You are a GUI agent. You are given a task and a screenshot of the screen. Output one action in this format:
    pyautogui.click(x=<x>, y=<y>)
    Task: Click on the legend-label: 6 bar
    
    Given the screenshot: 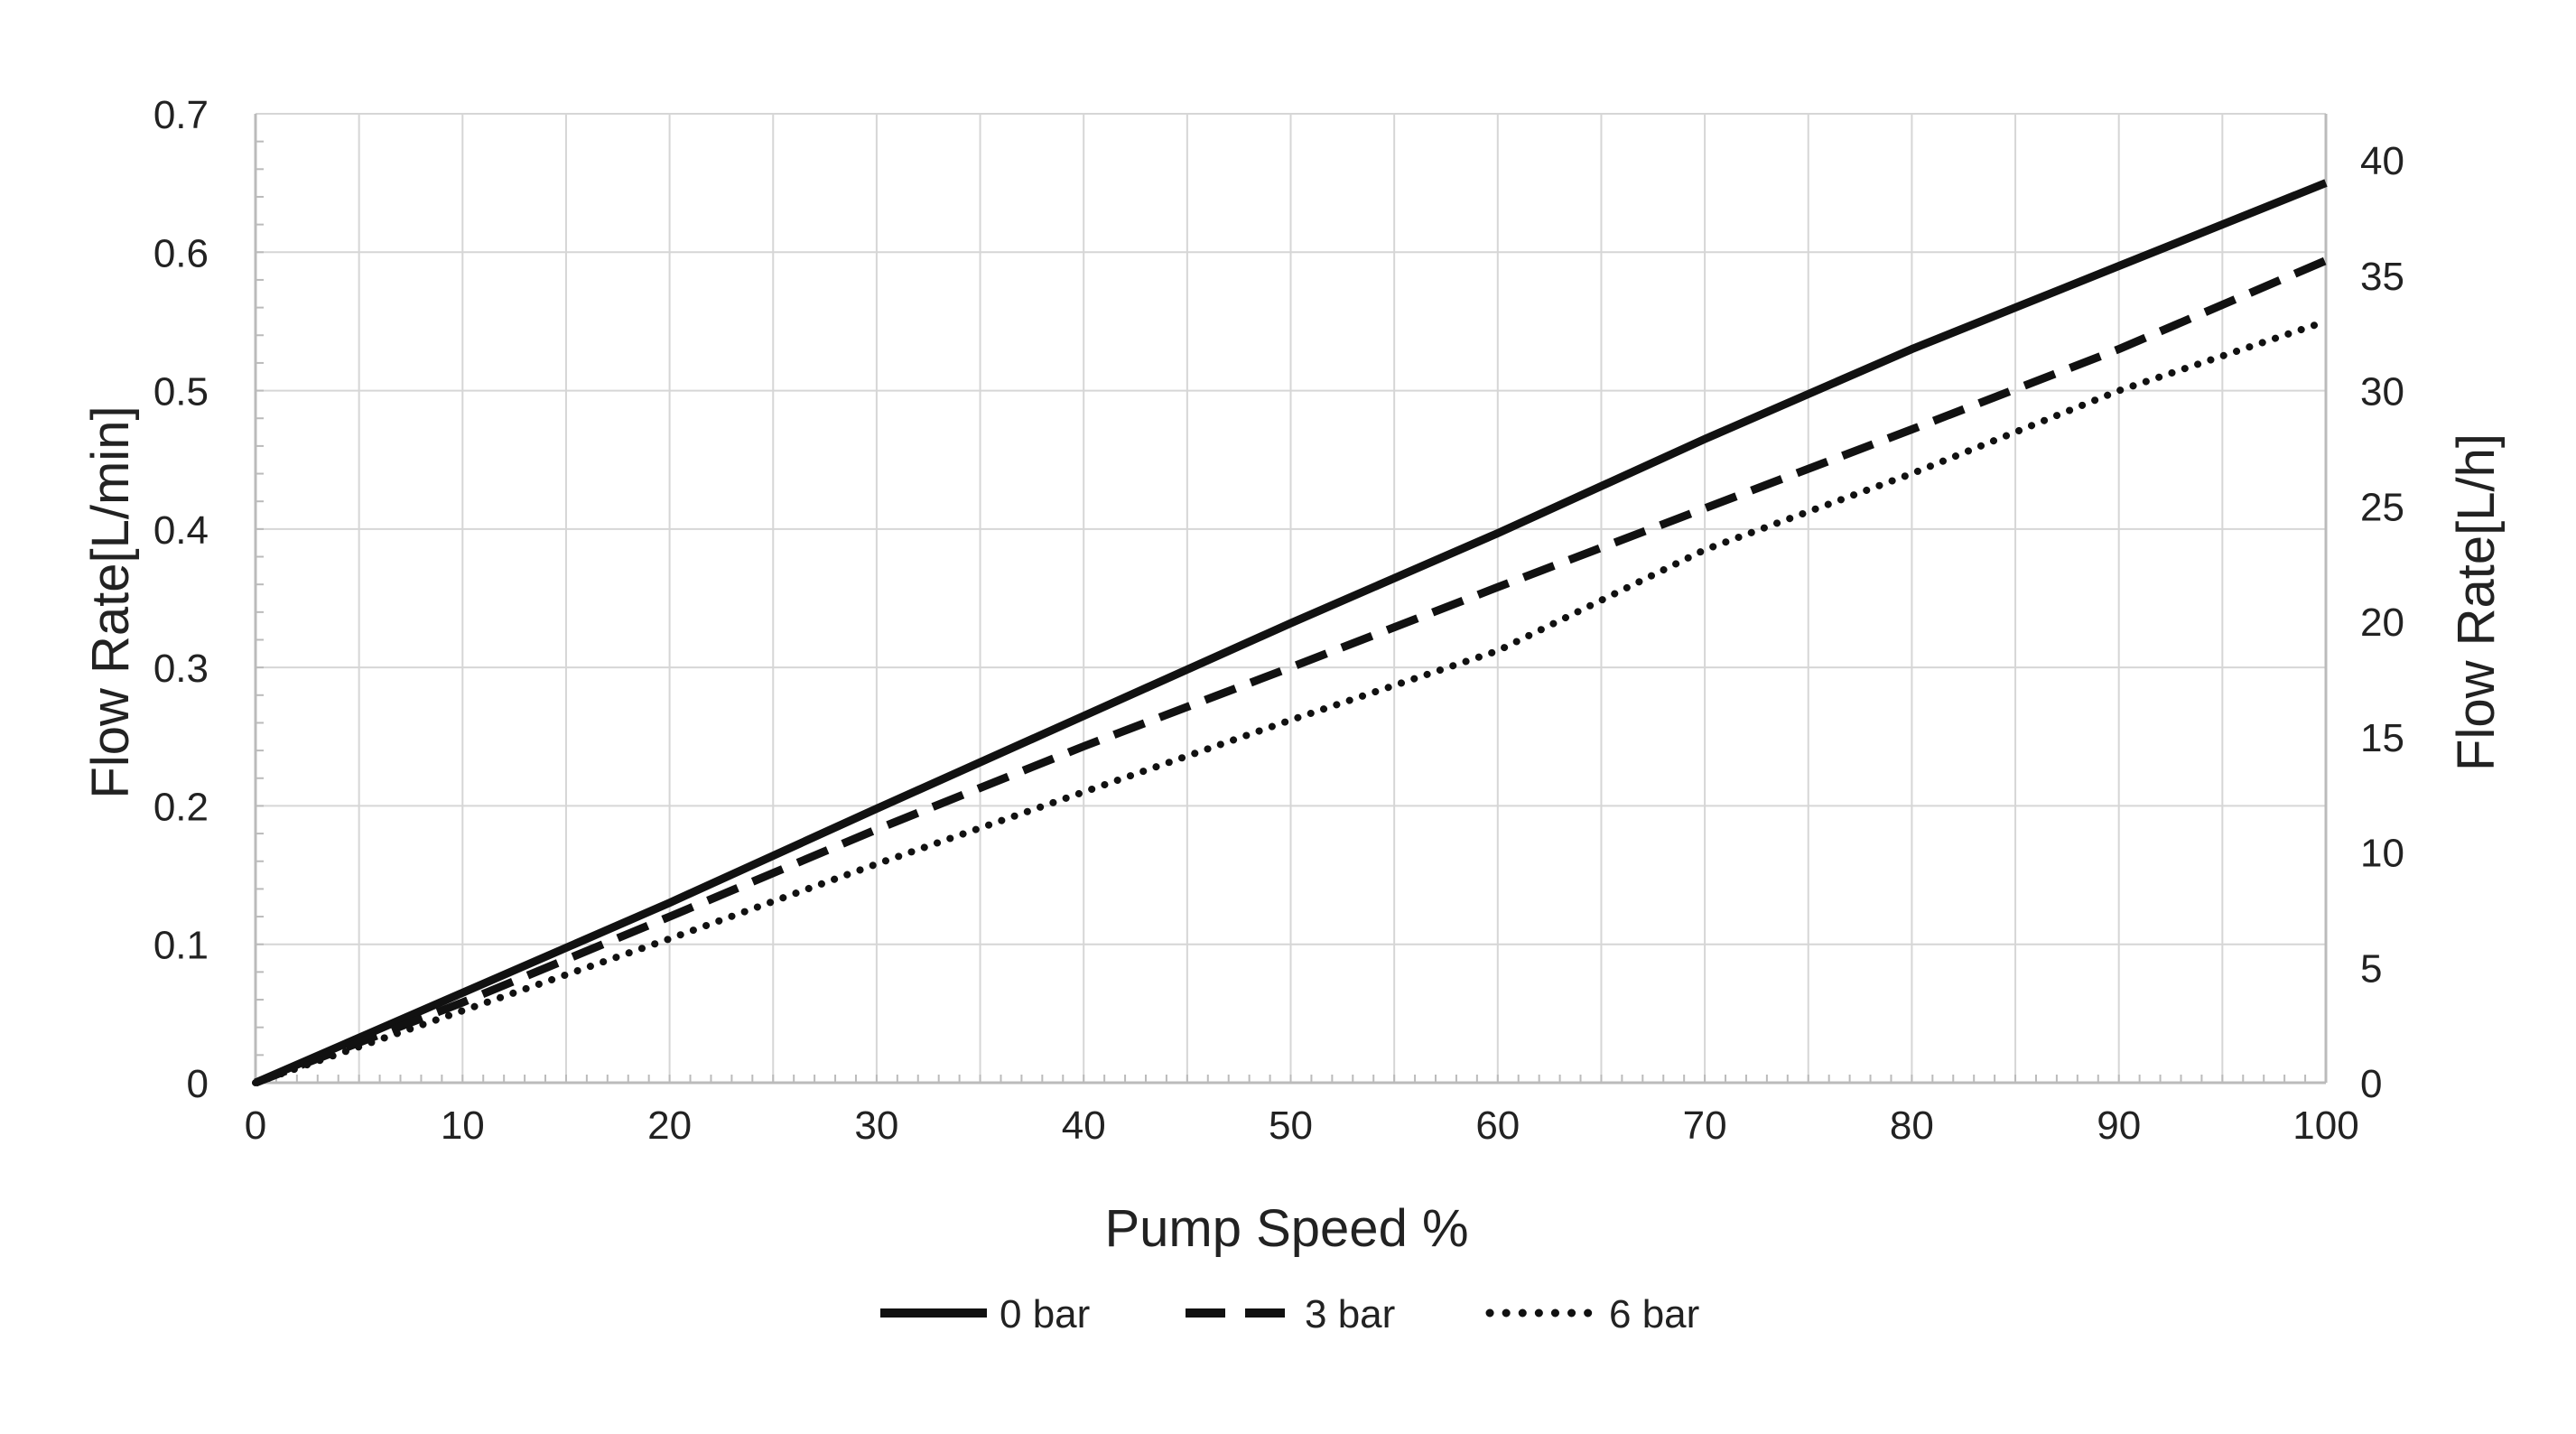 What is the action you would take?
    pyautogui.click(x=1654, y=1314)
    